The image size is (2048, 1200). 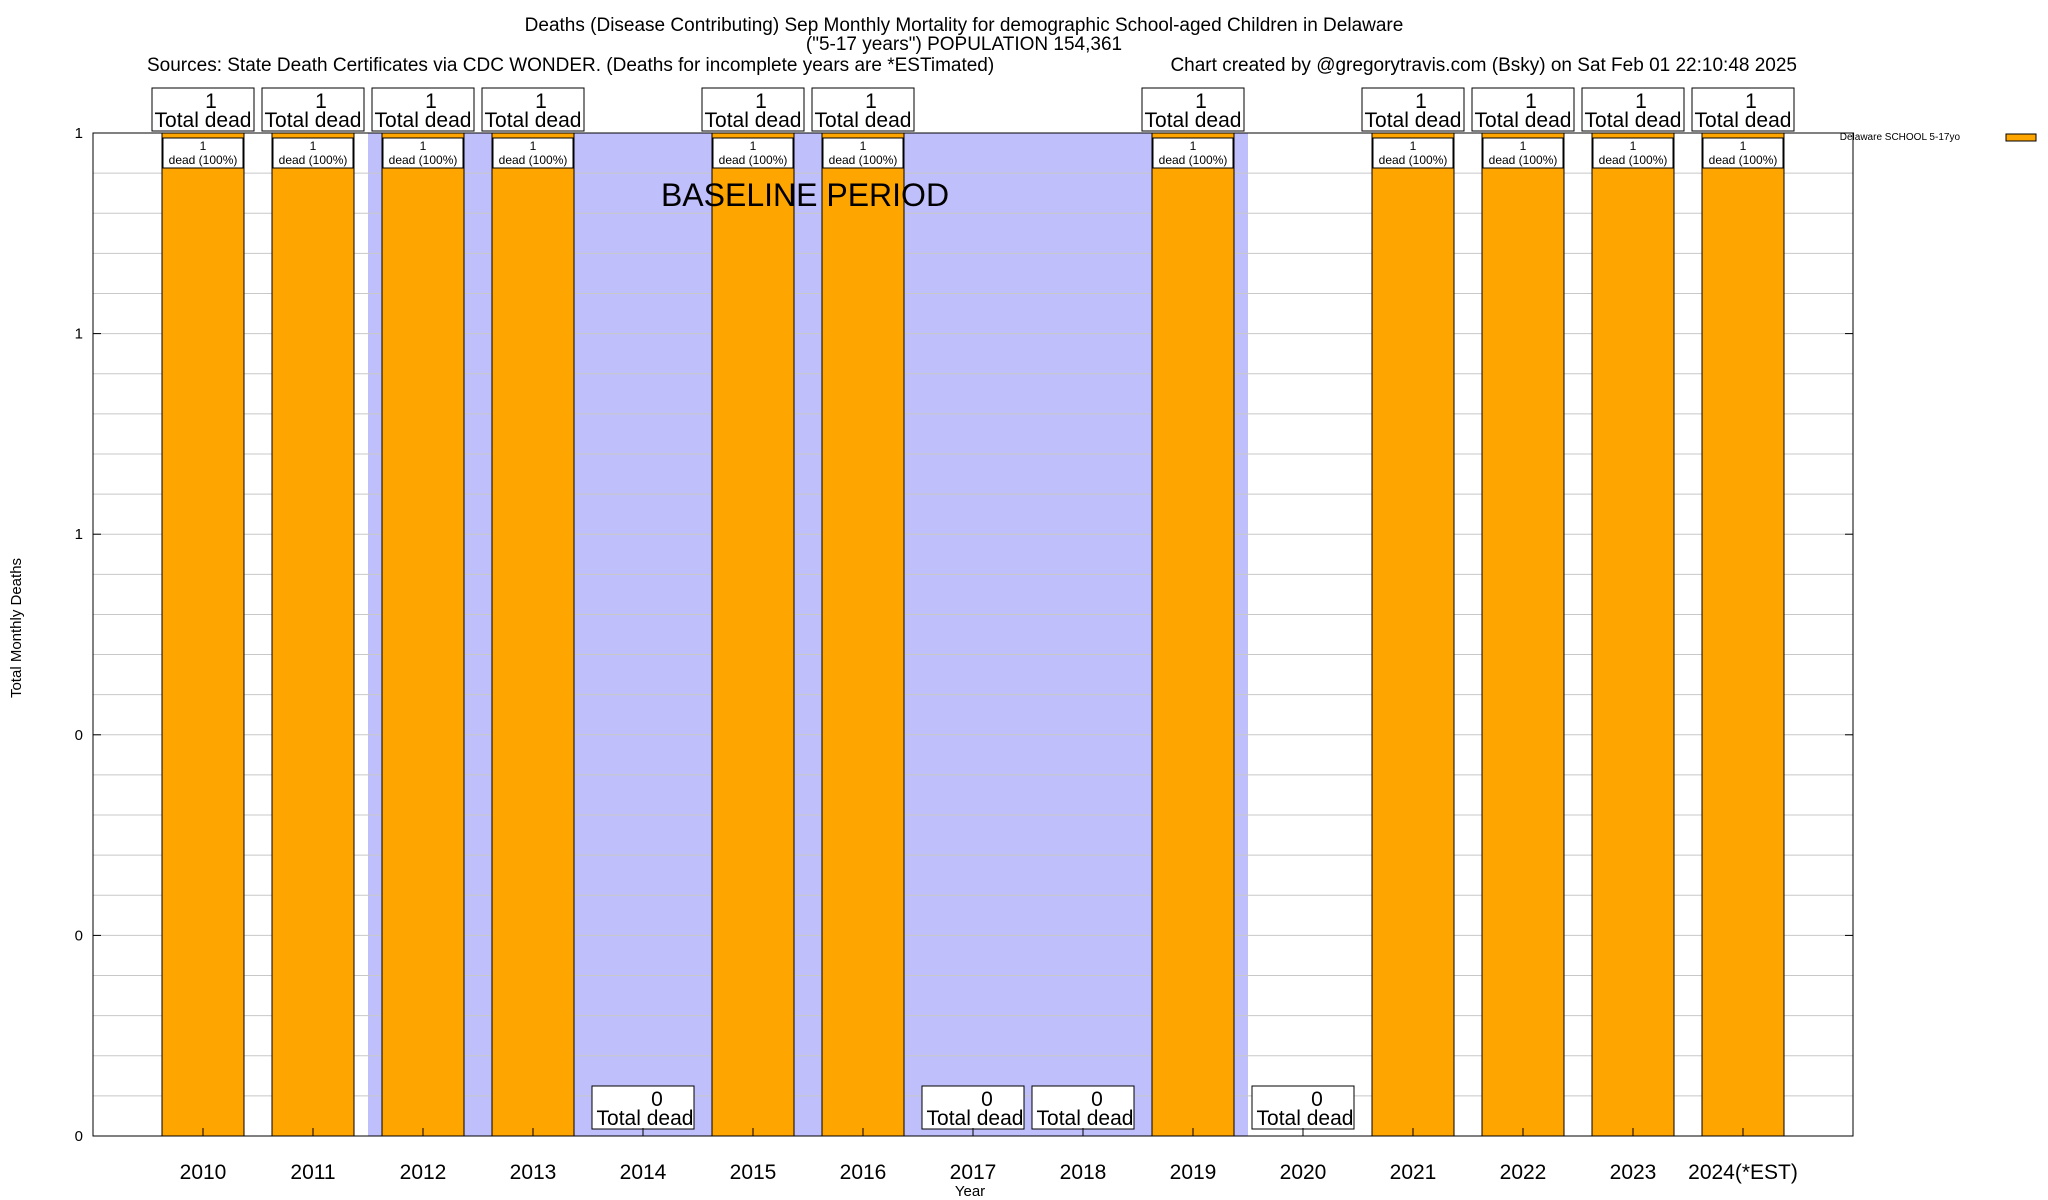 I want to click on x-tick-label: 2010, so click(x=203, y=1172).